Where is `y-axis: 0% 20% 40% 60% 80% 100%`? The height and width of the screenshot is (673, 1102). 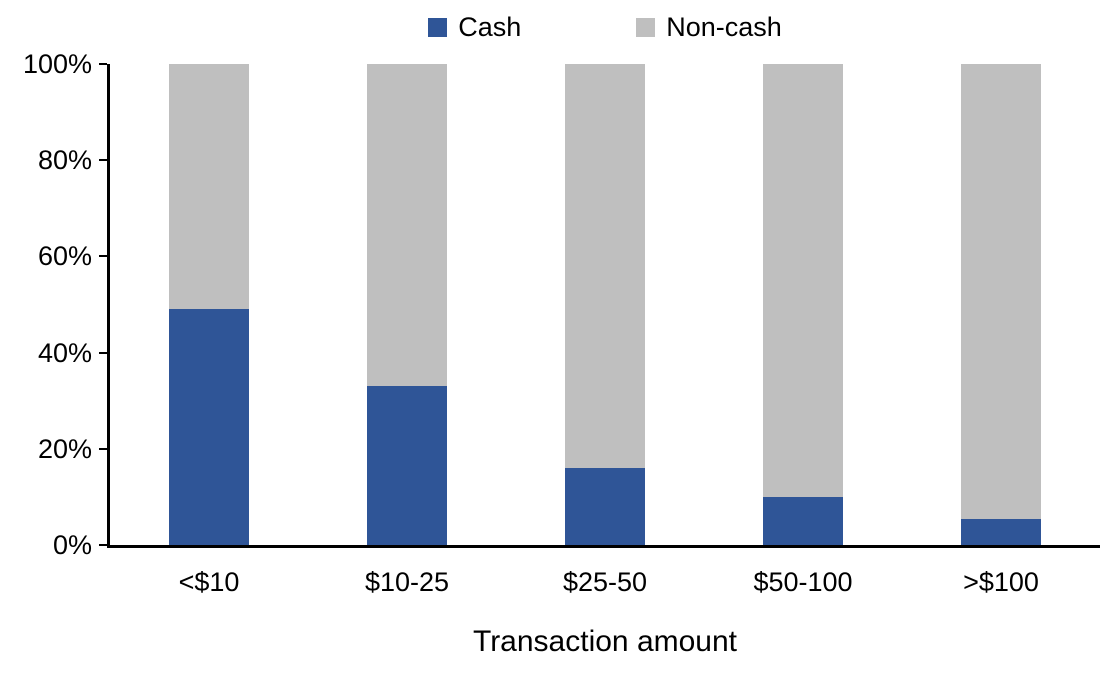
y-axis: 0% 20% 40% 60% 80% 100% is located at coordinates (53, 304).